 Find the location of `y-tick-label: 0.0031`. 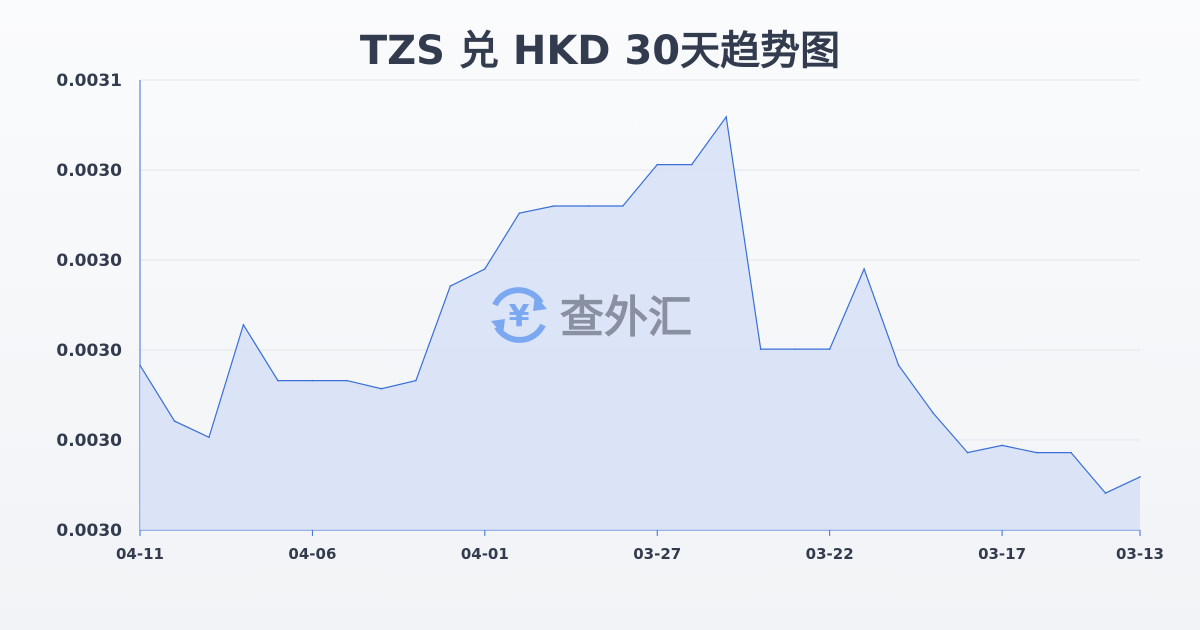

y-tick-label: 0.0031 is located at coordinates (89, 81).